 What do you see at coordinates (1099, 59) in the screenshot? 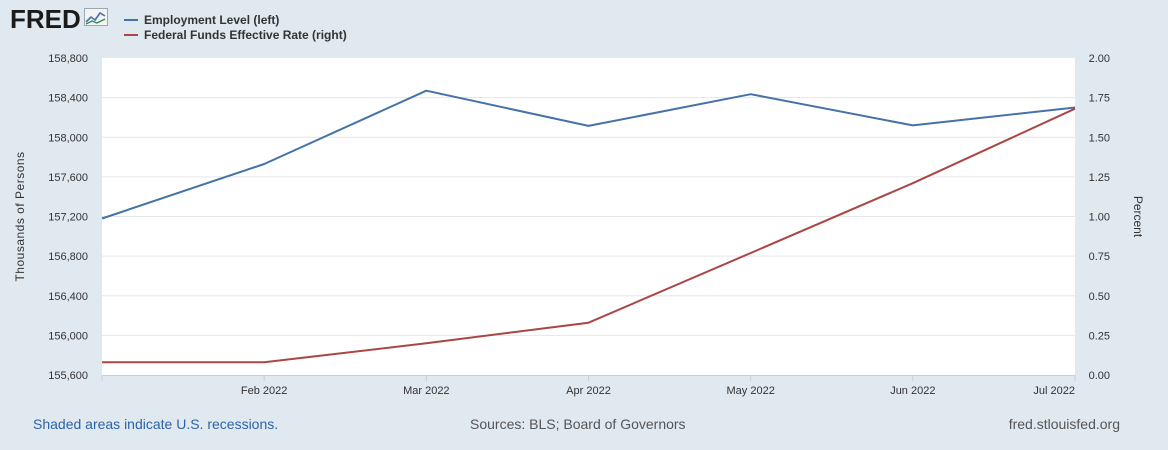
I see `right-tick-label: 2.00` at bounding box center [1099, 59].